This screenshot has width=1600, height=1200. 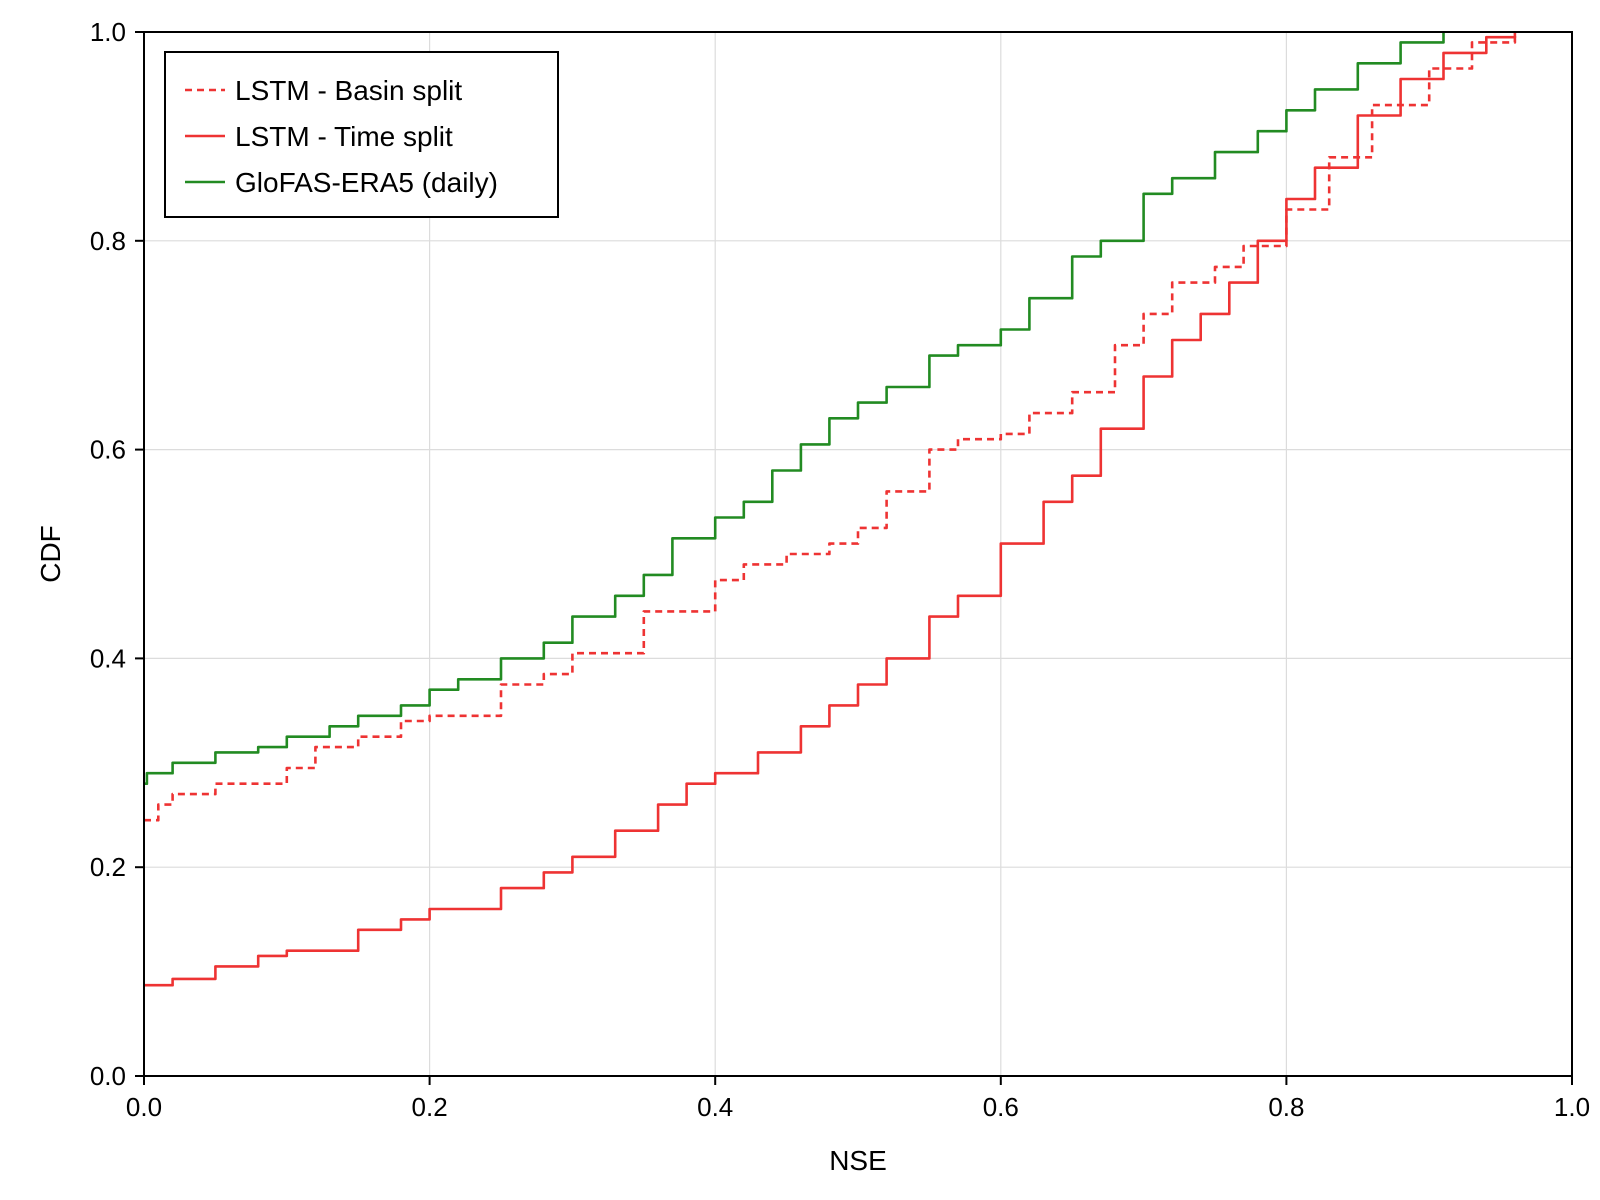 What do you see at coordinates (430, 1107) in the screenshot?
I see `x-tick-label: 0.2` at bounding box center [430, 1107].